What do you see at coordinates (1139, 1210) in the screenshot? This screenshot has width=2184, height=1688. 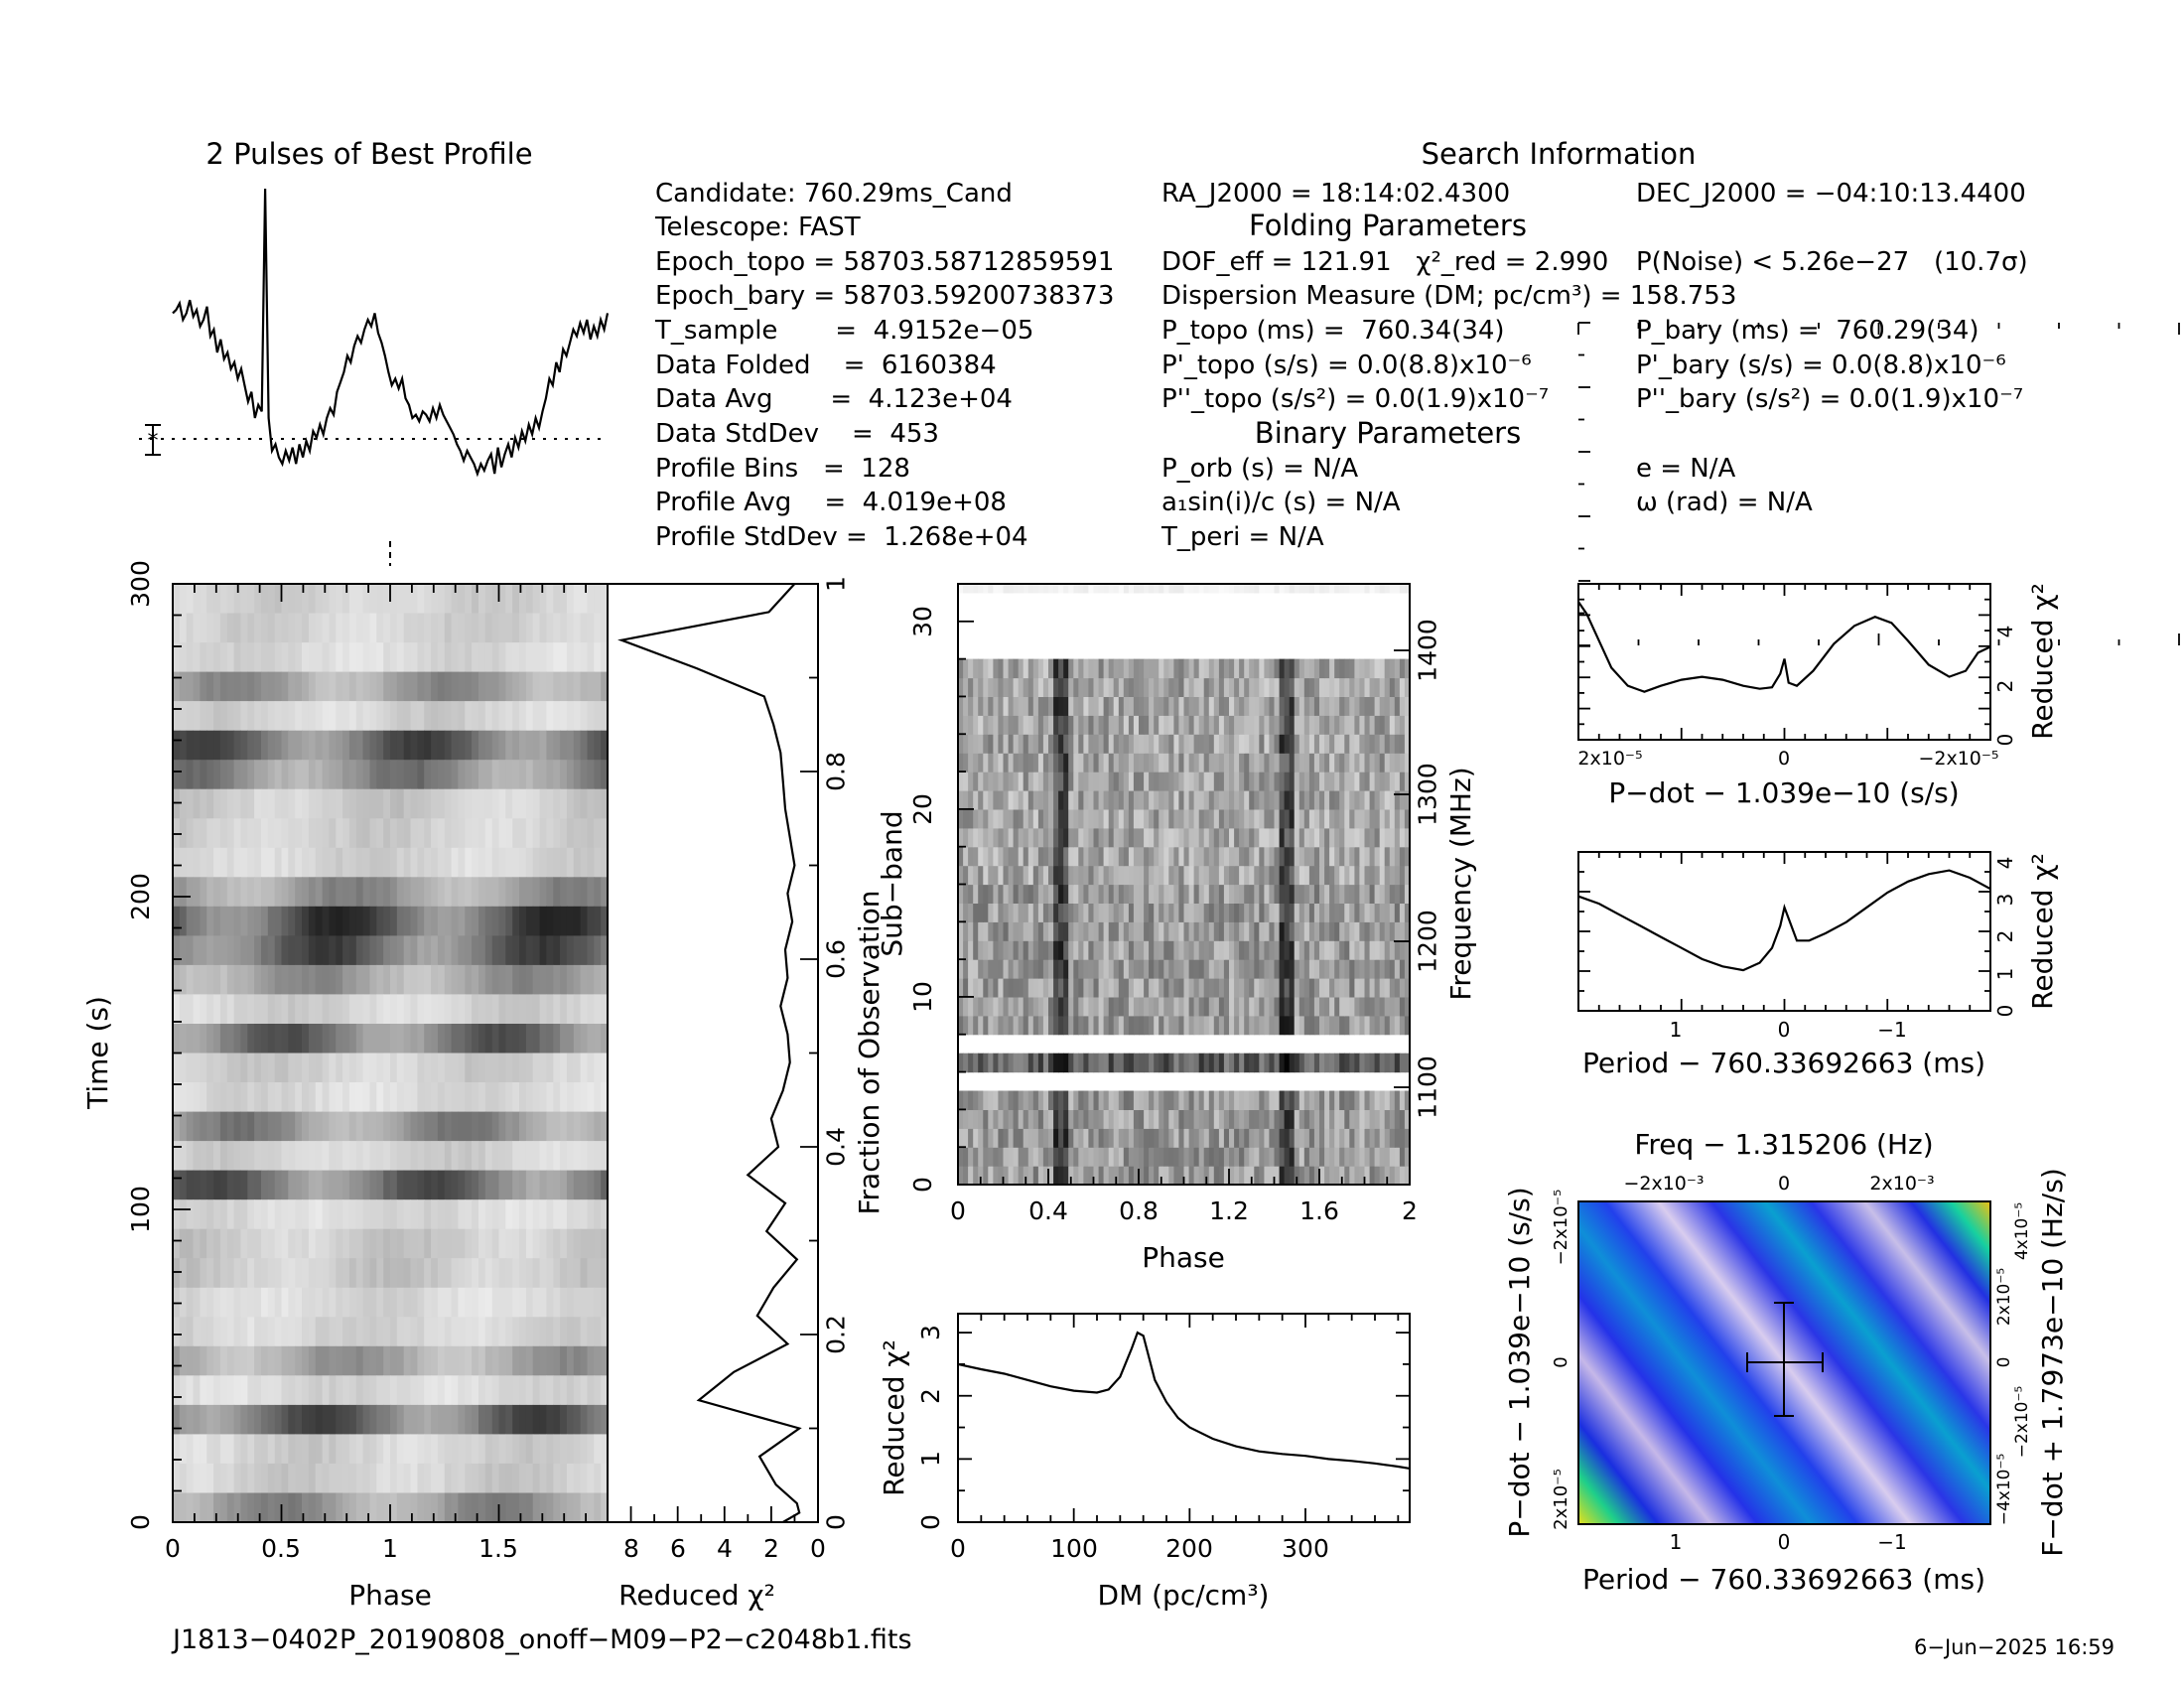 I see `fp-xtick-2: 0.8` at bounding box center [1139, 1210].